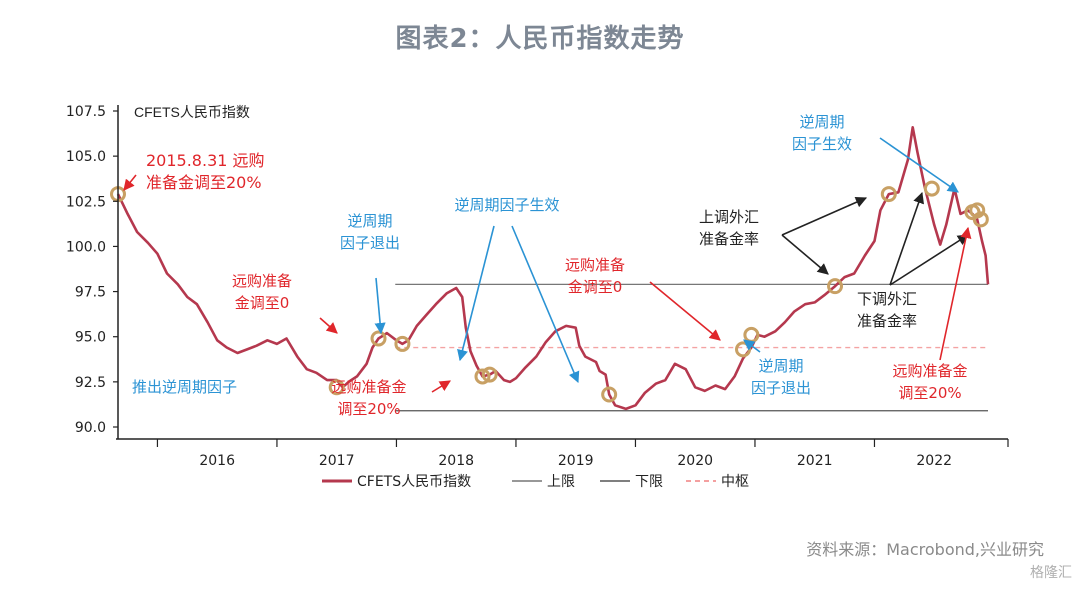  What do you see at coordinates (506, 205) in the screenshot?
I see `annotation-text: 逆周期因子生效` at bounding box center [506, 205].